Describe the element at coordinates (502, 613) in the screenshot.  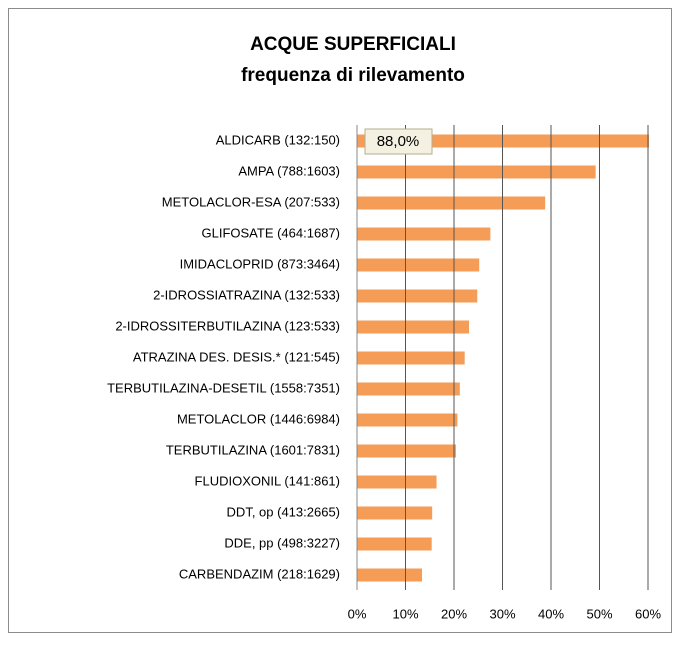
I see `x-tick-label: 30%` at that location.